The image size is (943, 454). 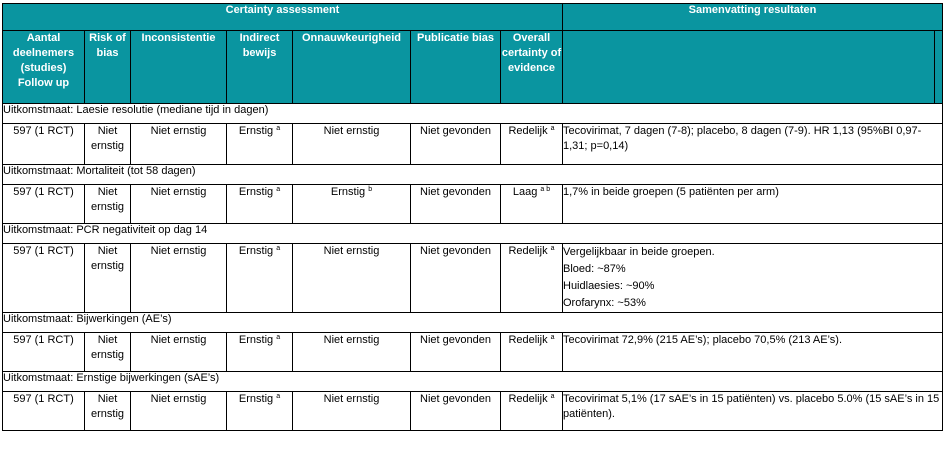 What do you see at coordinates (351, 204) in the screenshot?
I see `imprecision-cell: Ernstig b` at bounding box center [351, 204].